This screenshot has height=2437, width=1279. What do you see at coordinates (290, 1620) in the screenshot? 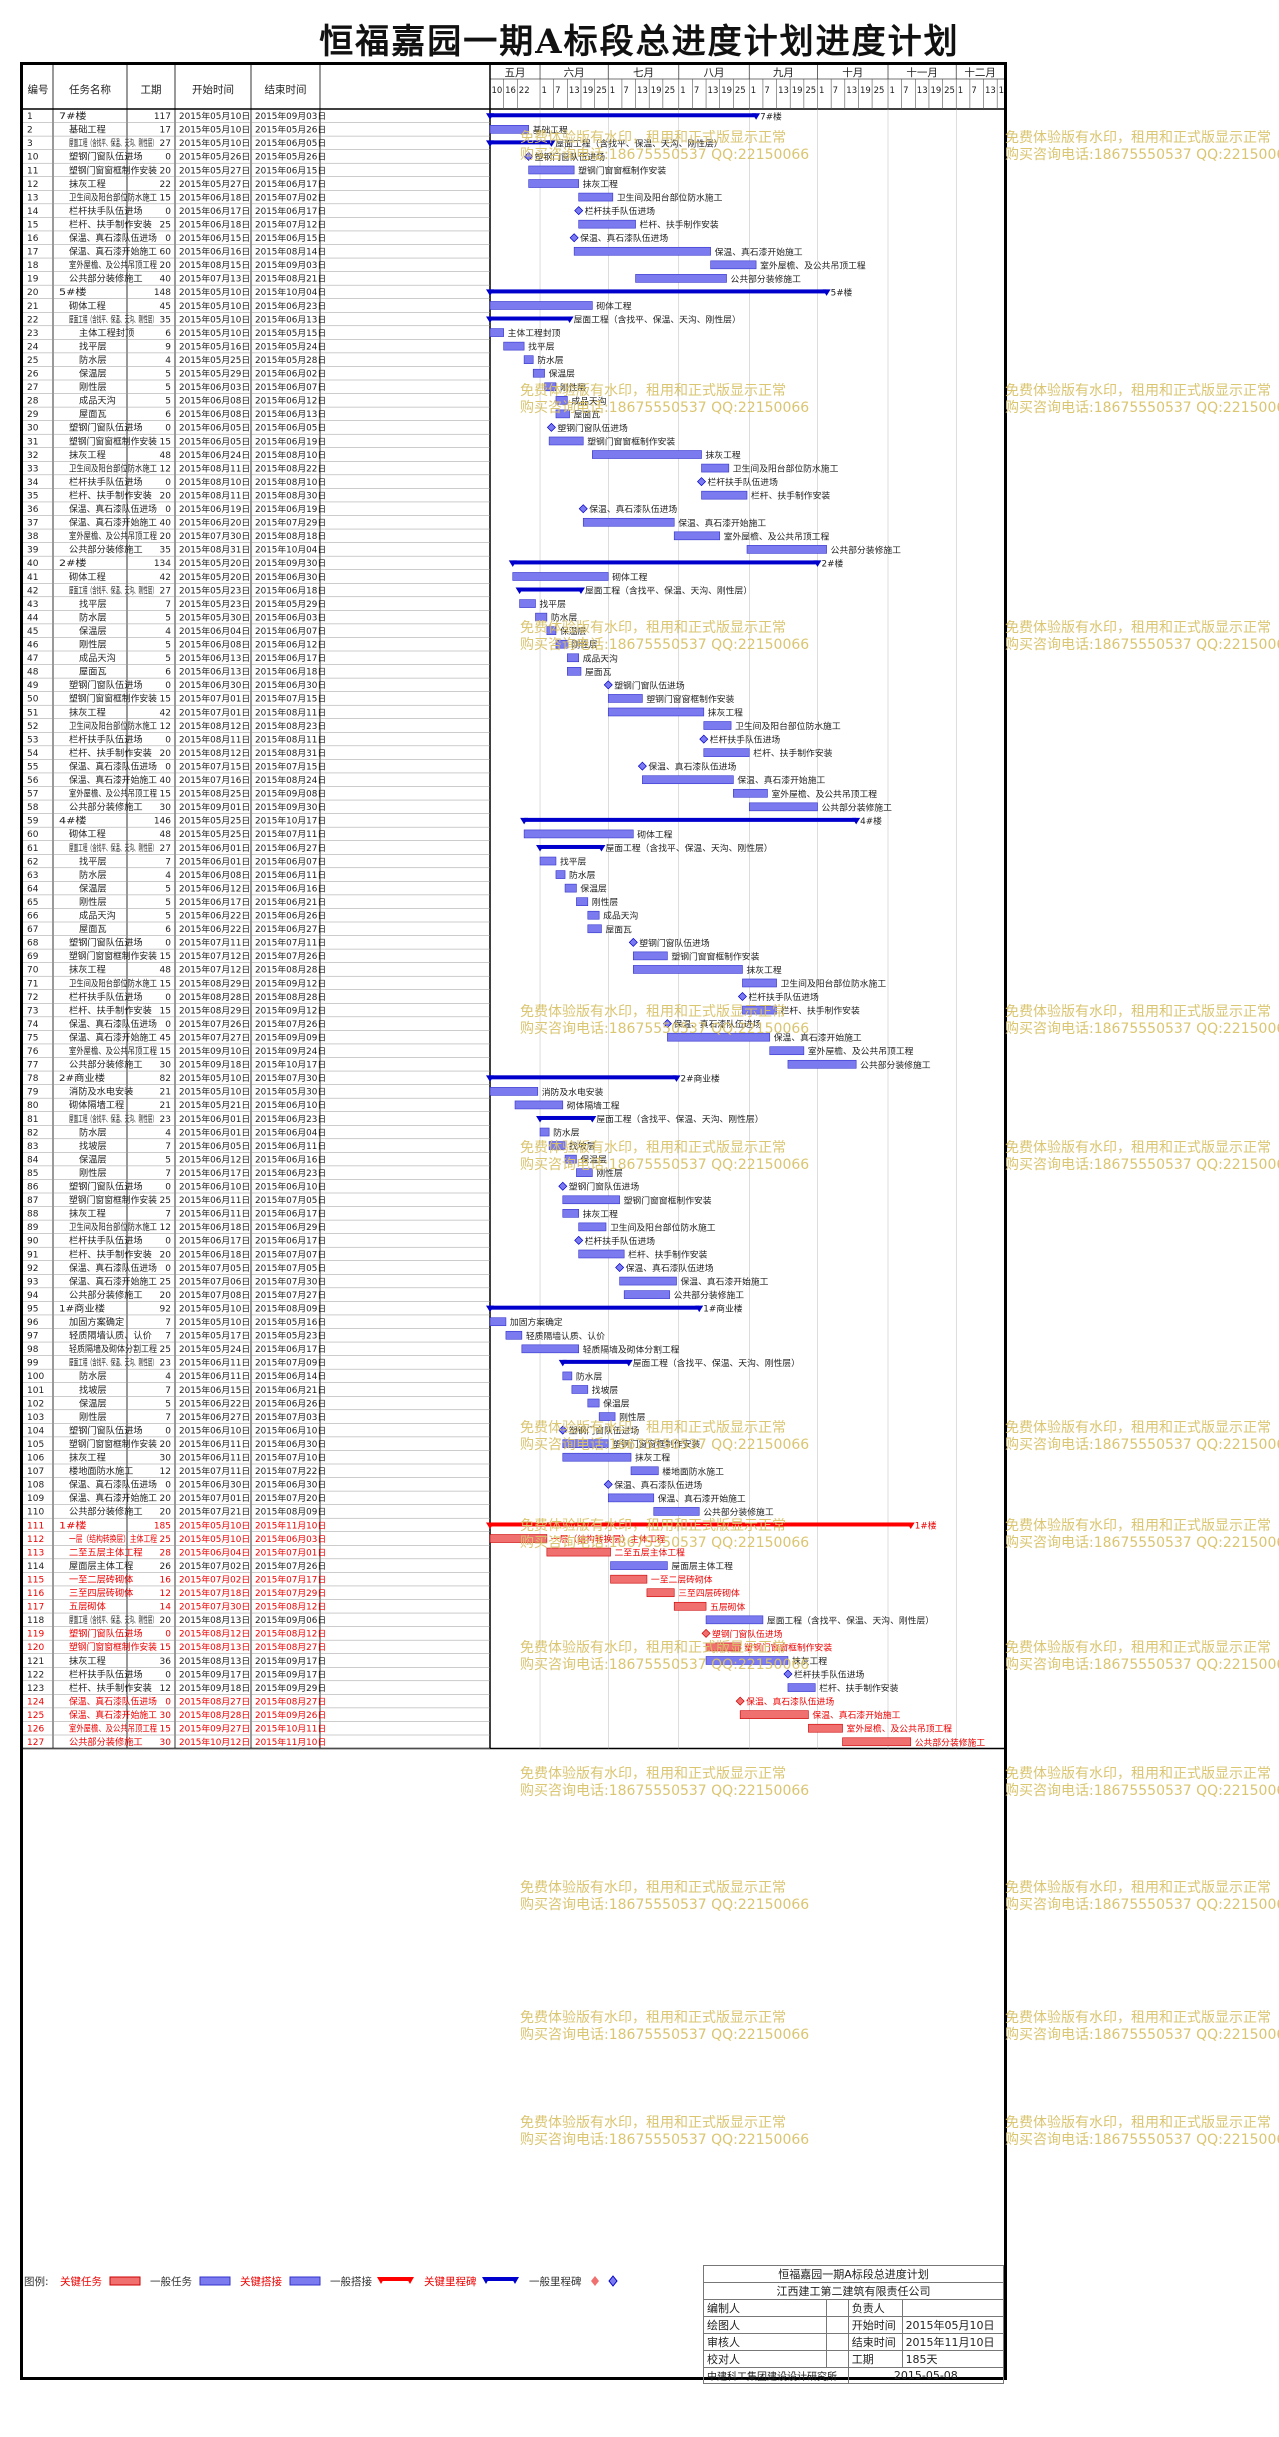
I see `task-end: 2015年09月06日` at bounding box center [290, 1620].